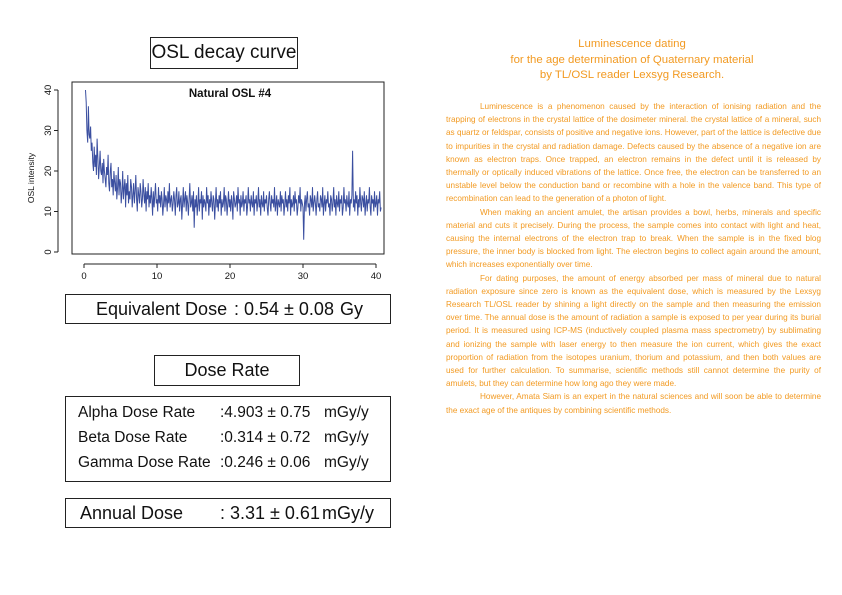 The image size is (842, 595). Describe the element at coordinates (133, 437) in the screenshot. I see `dose-rate-label: Beta Dose Rate` at that location.